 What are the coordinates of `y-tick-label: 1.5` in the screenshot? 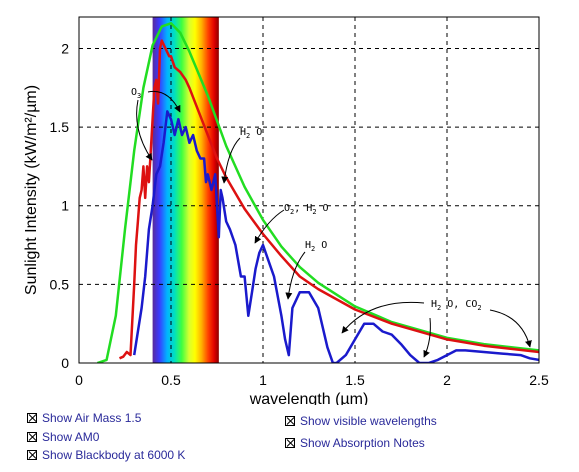 It's located at (60, 127).